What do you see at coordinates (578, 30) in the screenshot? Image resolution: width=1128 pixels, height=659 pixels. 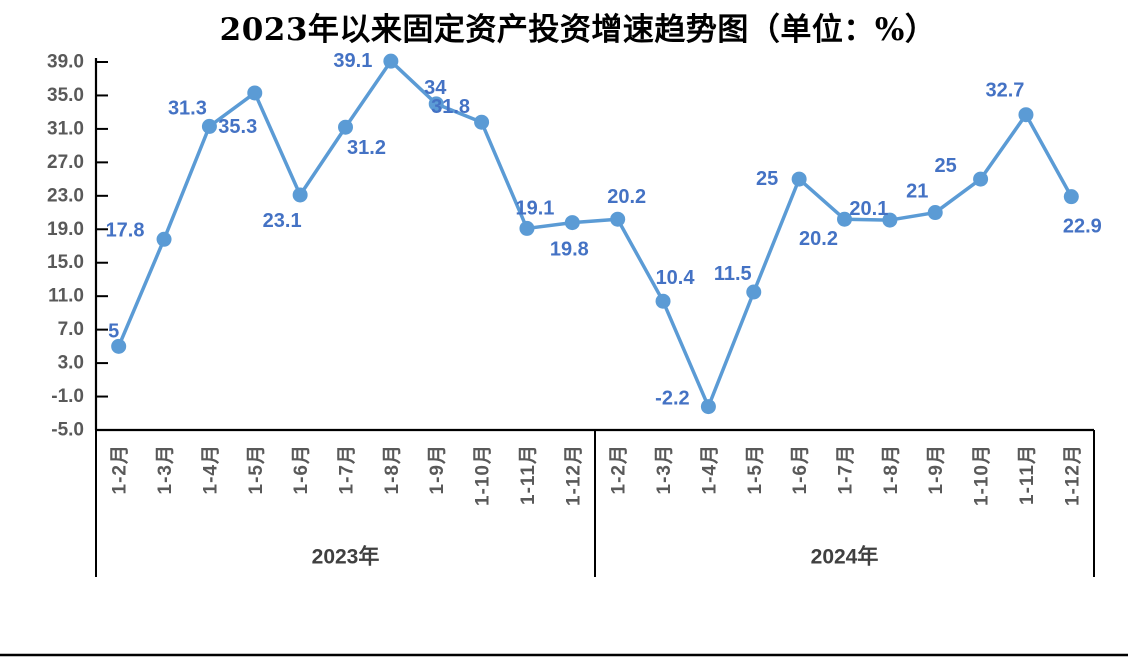 I see `chart-title: 2023年以来固定资产投资增速趋势图（单位：%）` at bounding box center [578, 30].